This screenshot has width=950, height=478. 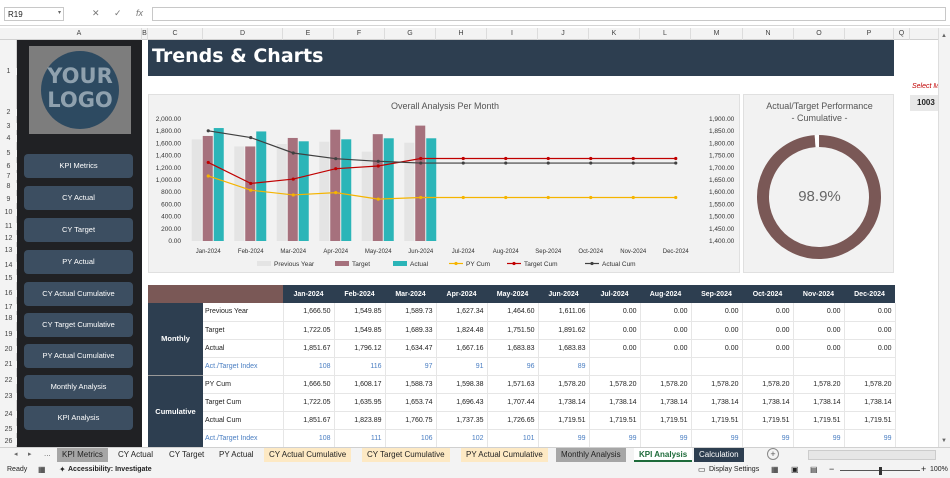 I want to click on row-header-3: 3, so click(x=8, y=126).